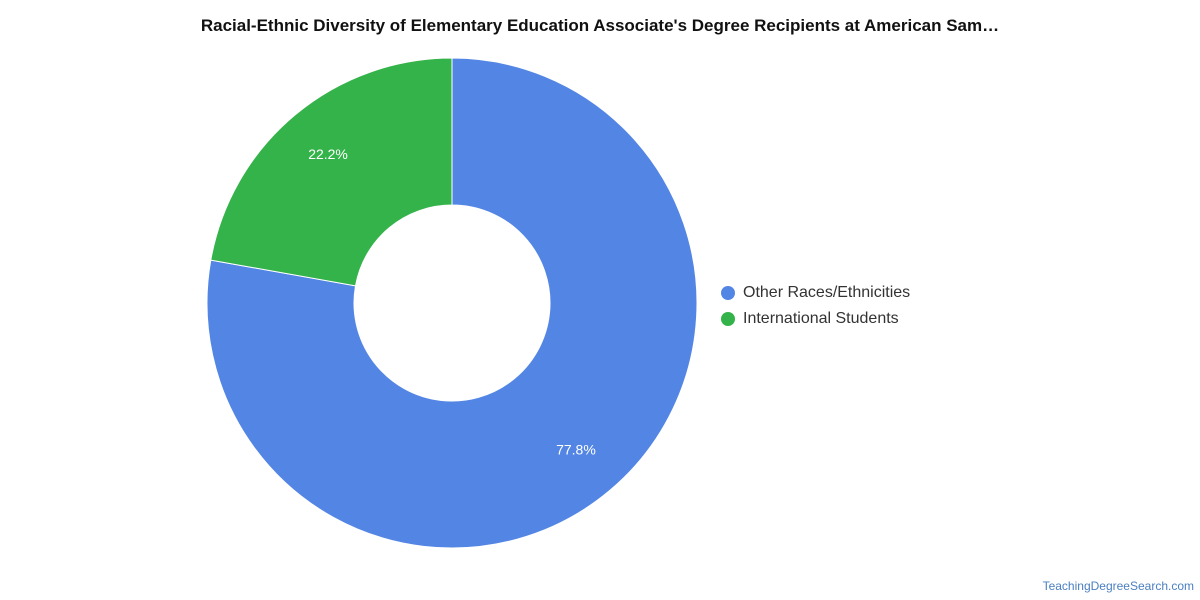  What do you see at coordinates (1118, 586) in the screenshot?
I see `source-link: TeachingDegreeSearch.com` at bounding box center [1118, 586].